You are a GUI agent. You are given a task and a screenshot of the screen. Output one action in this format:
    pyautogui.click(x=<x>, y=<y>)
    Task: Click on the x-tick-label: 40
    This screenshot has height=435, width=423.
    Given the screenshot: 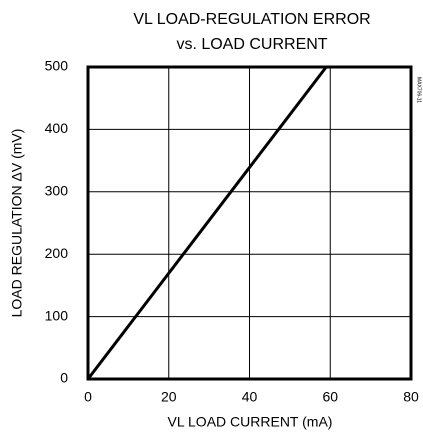 What is the action you would take?
    pyautogui.click(x=250, y=397)
    